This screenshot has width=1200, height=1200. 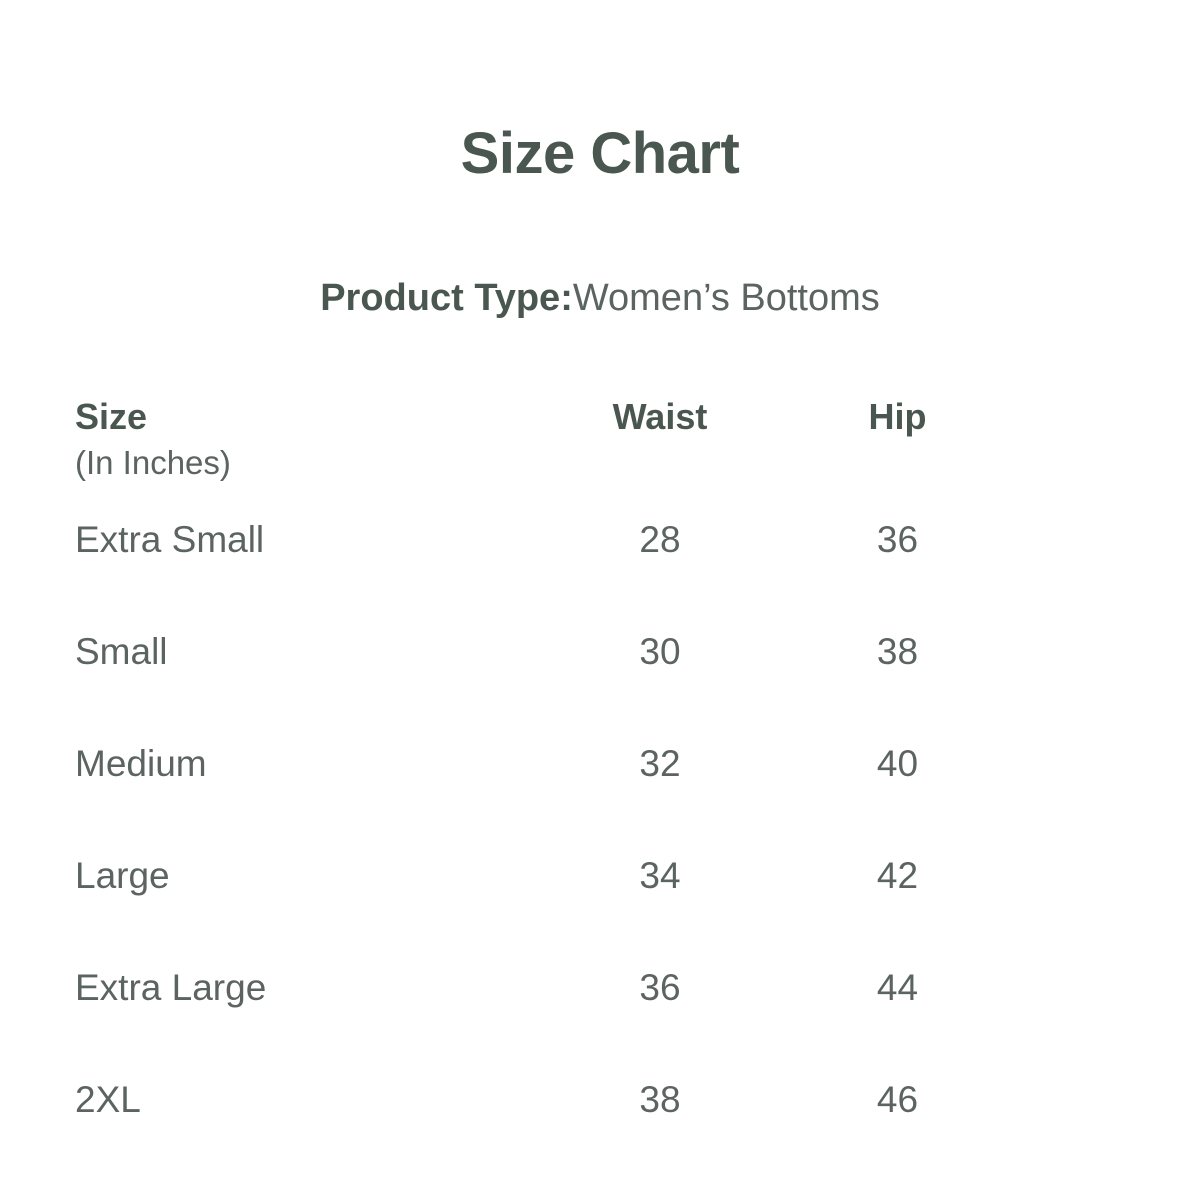 I want to click on column-header-hip: Hip, so click(x=897, y=416).